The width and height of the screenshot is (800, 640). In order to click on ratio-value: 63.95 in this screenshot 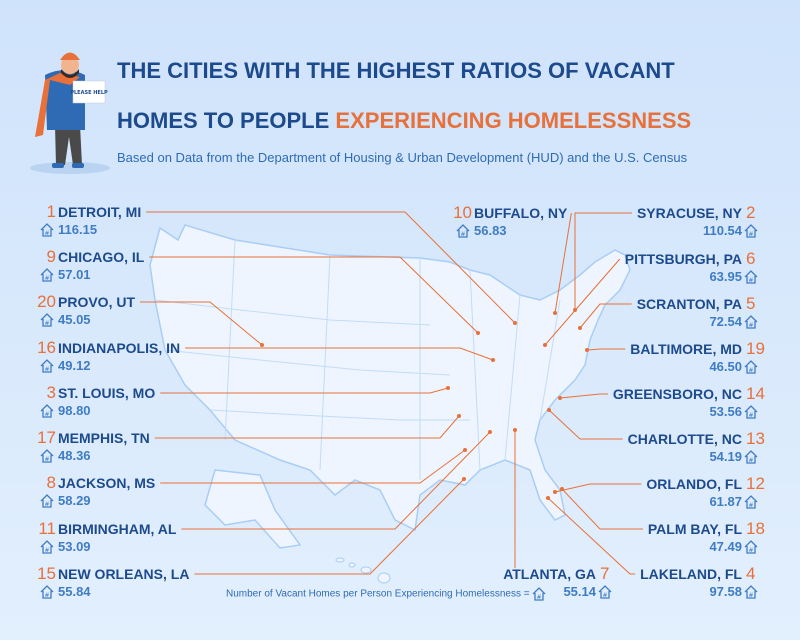, I will do `click(725, 276)`.